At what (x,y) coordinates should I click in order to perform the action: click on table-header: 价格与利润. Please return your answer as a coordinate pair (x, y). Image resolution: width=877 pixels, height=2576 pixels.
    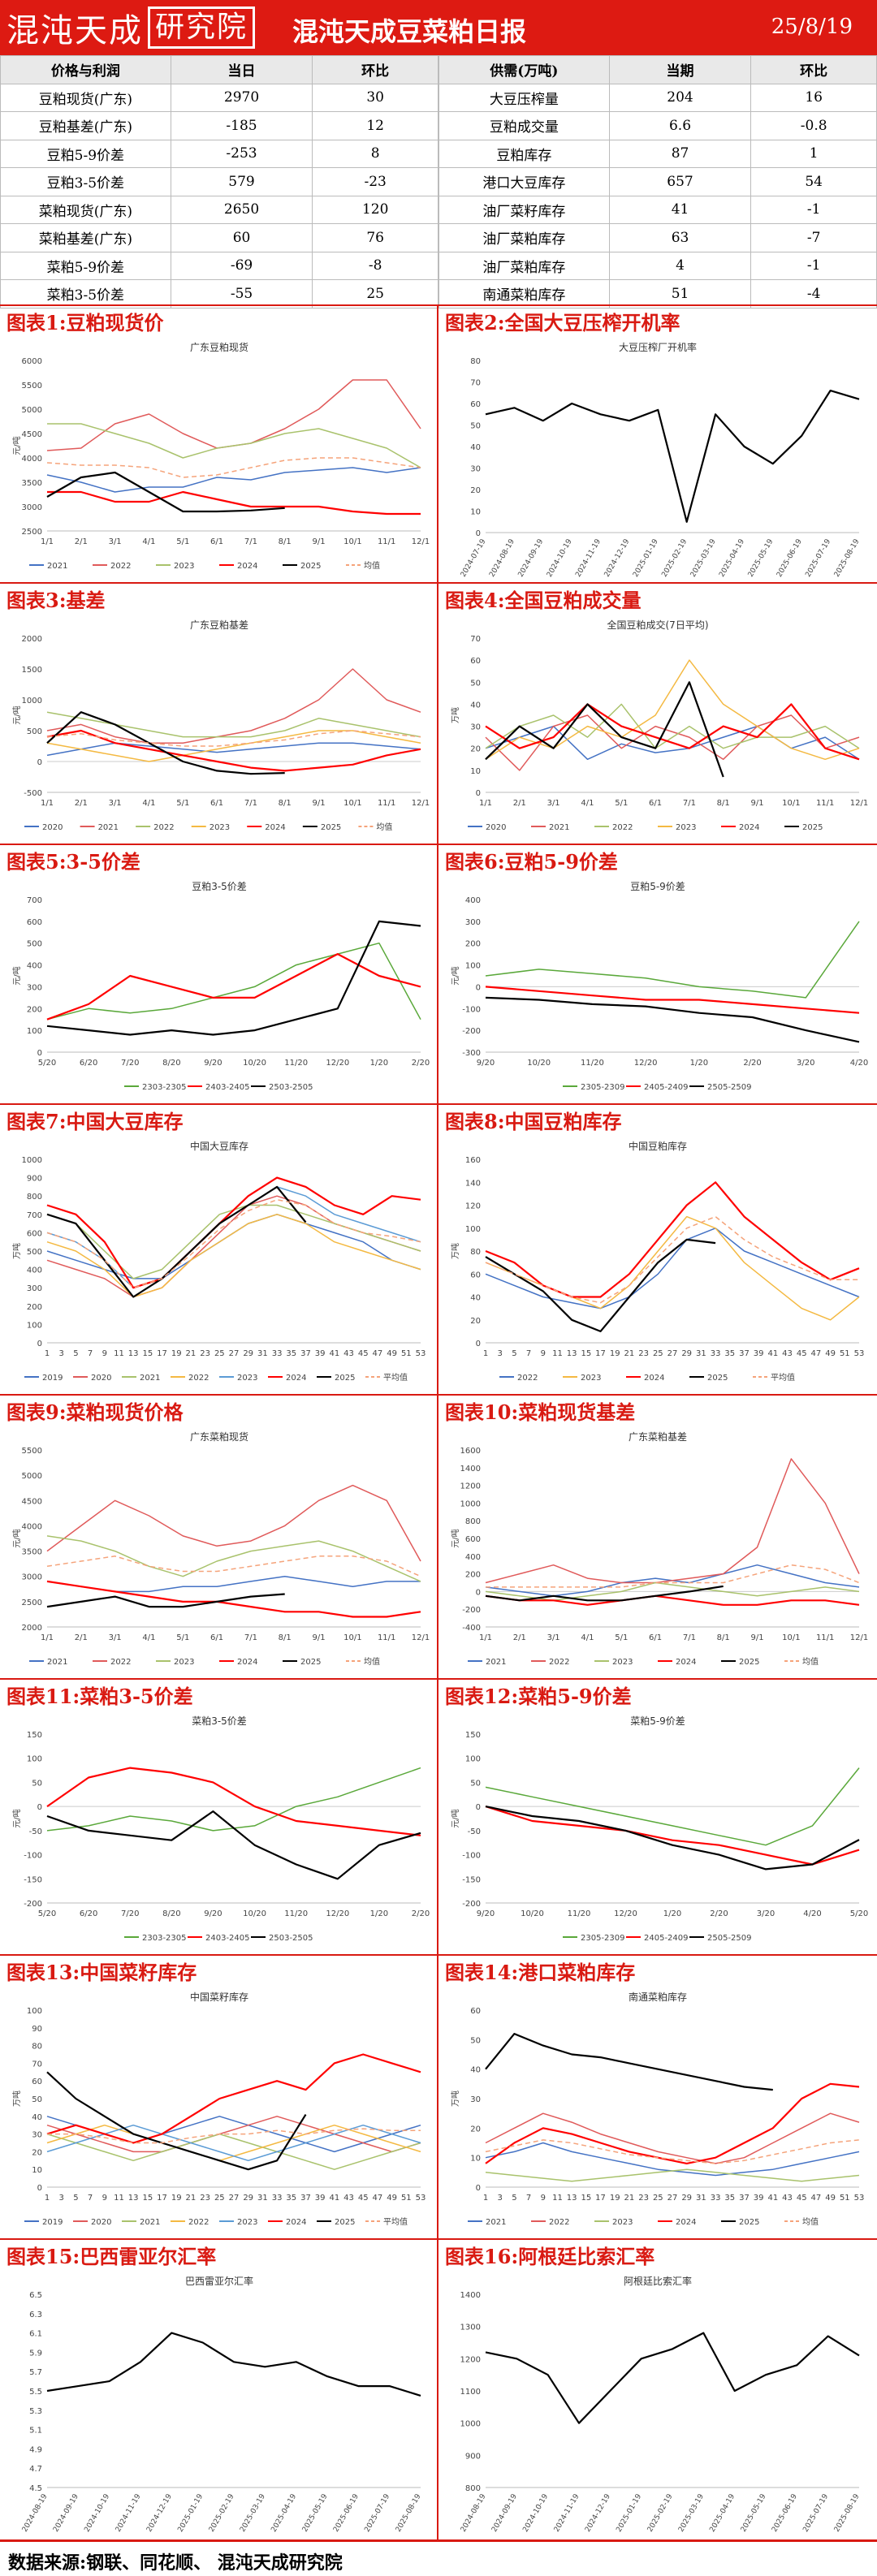
    Looking at the image, I should click on (85, 69).